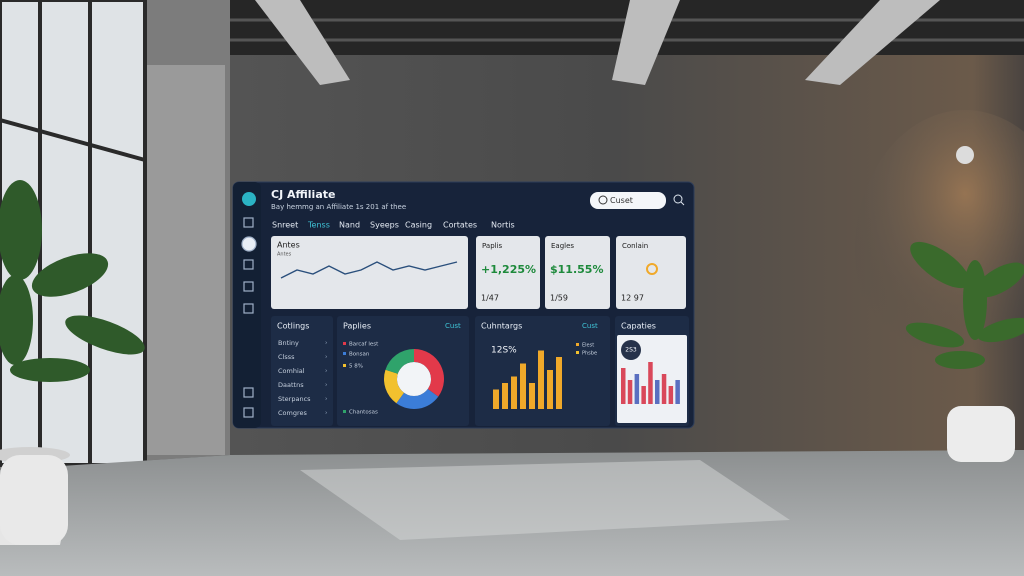  Describe the element at coordinates (621, 200) in the screenshot. I see `search-text: Cuset` at that location.